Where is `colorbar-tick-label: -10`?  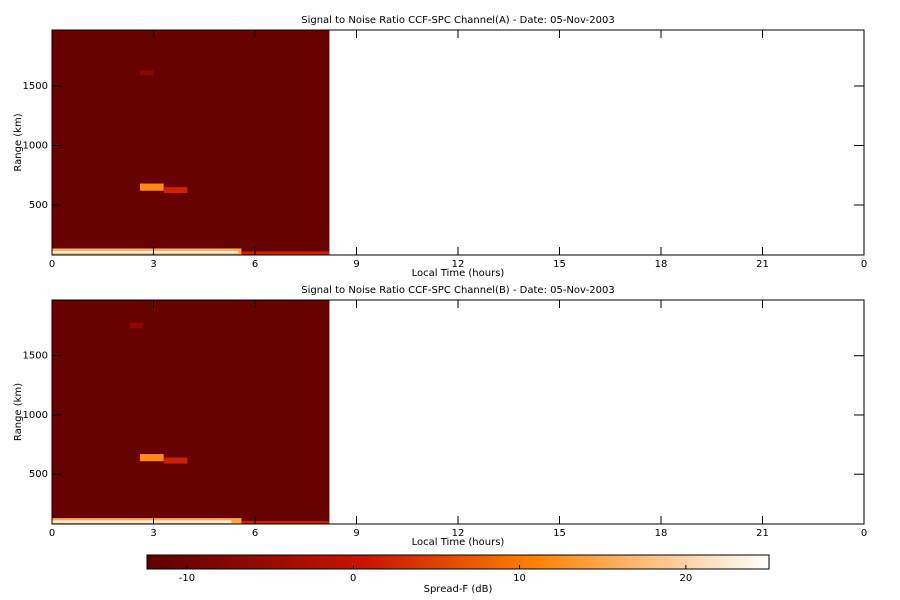
colorbar-tick-label: -10 is located at coordinates (187, 578).